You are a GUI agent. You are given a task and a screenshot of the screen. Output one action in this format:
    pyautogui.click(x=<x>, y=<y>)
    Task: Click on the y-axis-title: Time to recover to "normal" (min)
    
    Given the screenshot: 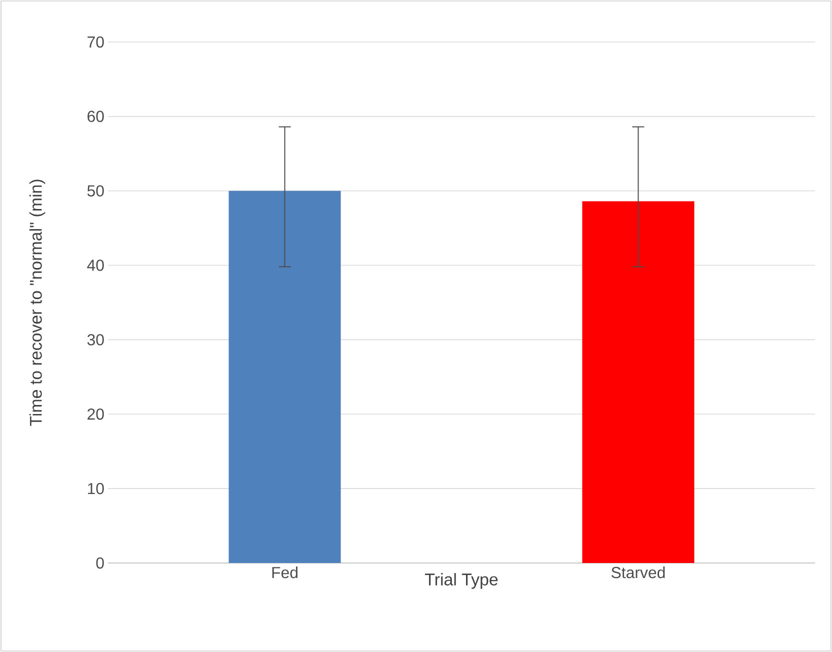 What is the action you would take?
    pyautogui.click(x=37, y=303)
    